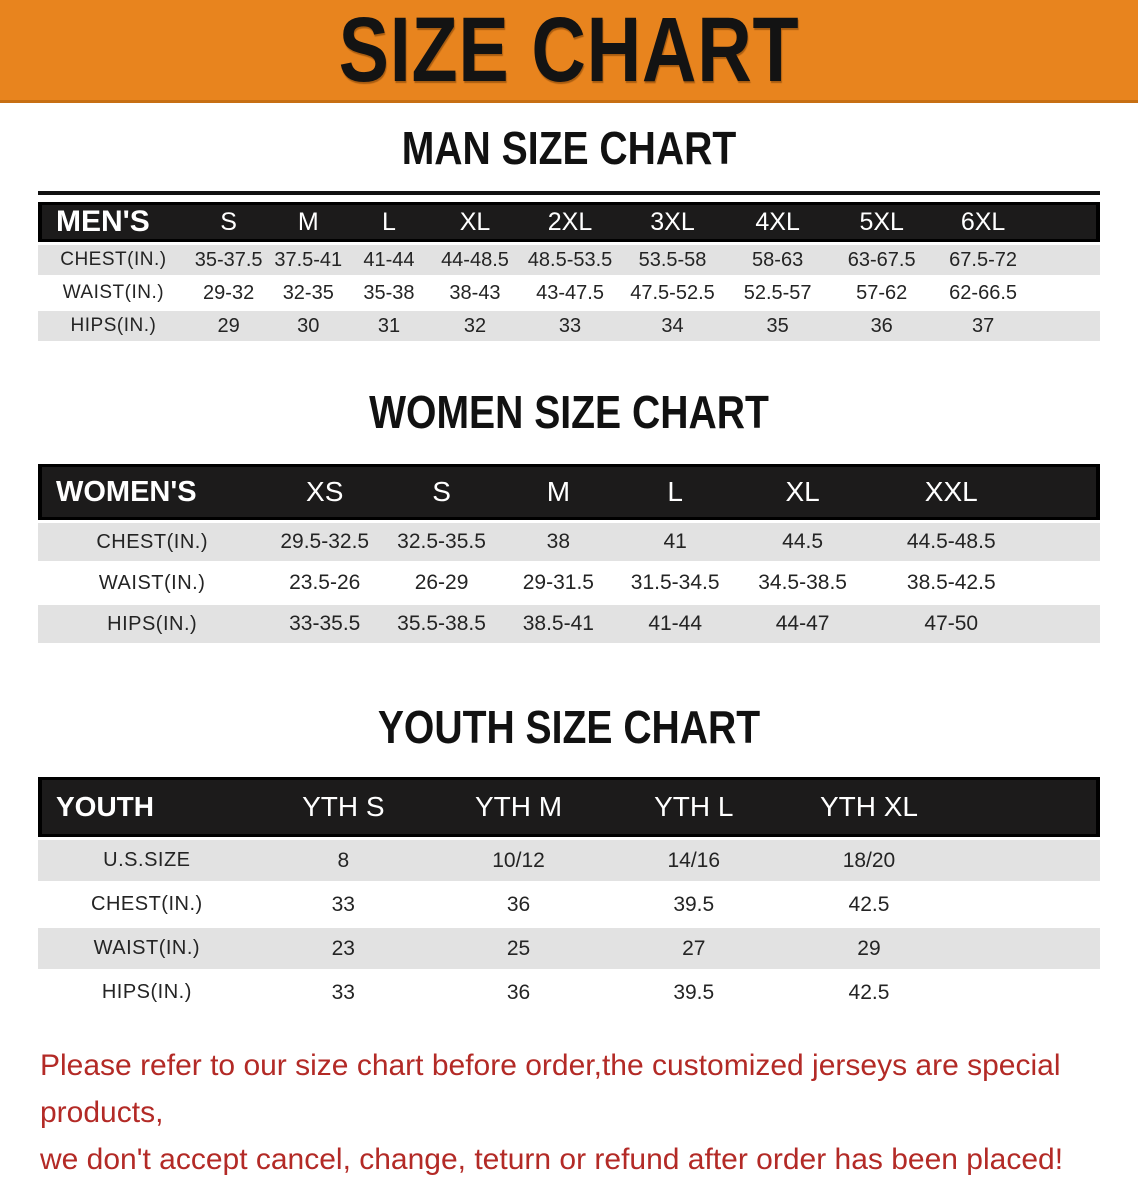  I want to click on size-column-header: 6XL, so click(983, 222).